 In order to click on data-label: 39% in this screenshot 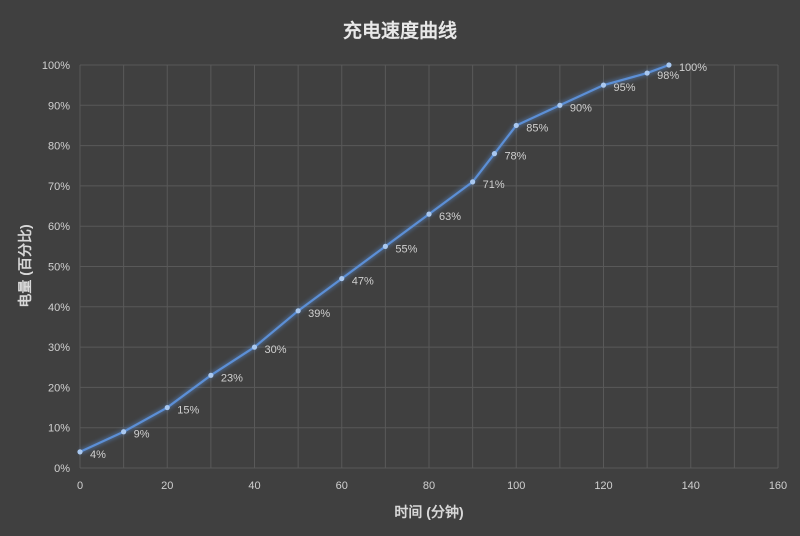, I will do `click(319, 314)`.